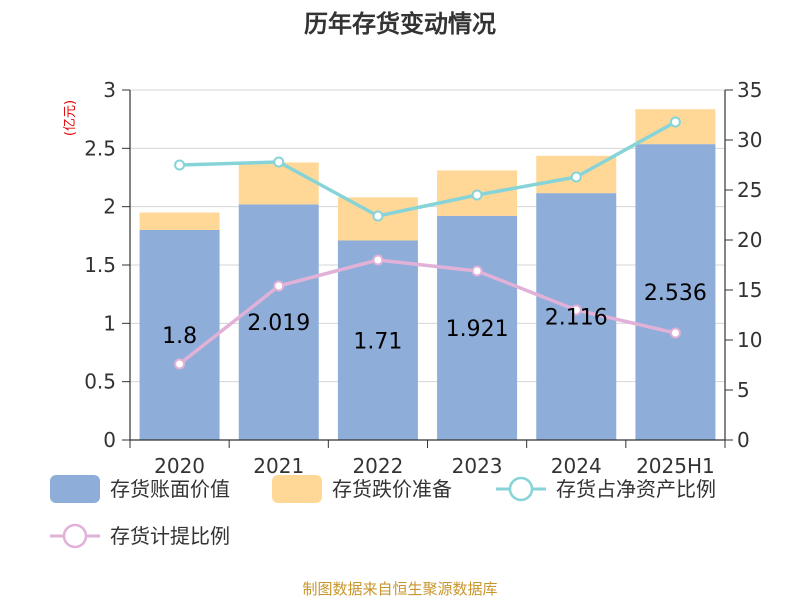 Image resolution: width=800 pixels, height=600 pixels. I want to click on chart-title: 历年存货变动情况, so click(400, 24).